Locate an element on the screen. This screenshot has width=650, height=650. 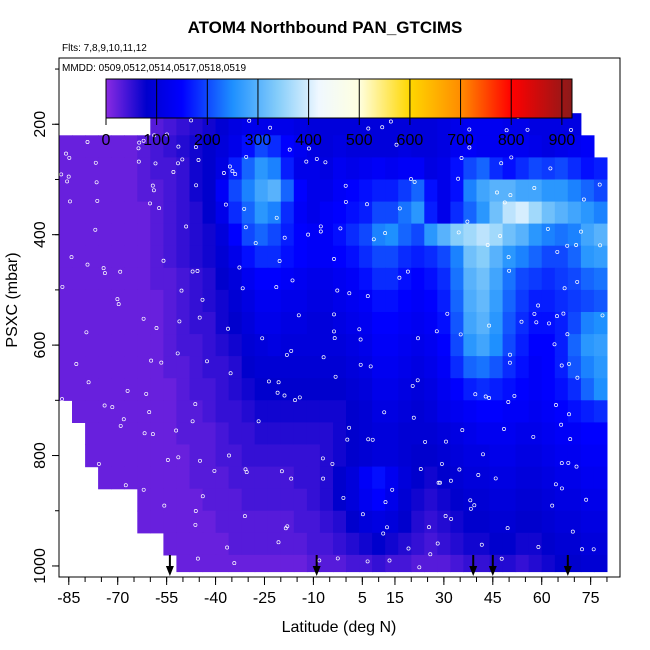
colorbar-ticks: 0 100 200 300 400 500 600 700 800 900 is located at coordinates (338, 114).